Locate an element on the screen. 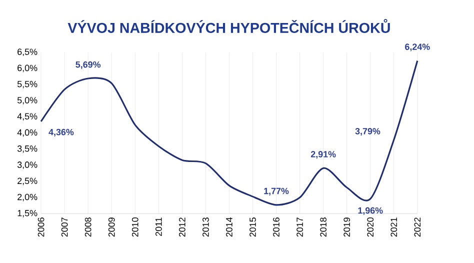 This screenshot has height=263, width=474. data-label: 1,96% is located at coordinates (370, 211).